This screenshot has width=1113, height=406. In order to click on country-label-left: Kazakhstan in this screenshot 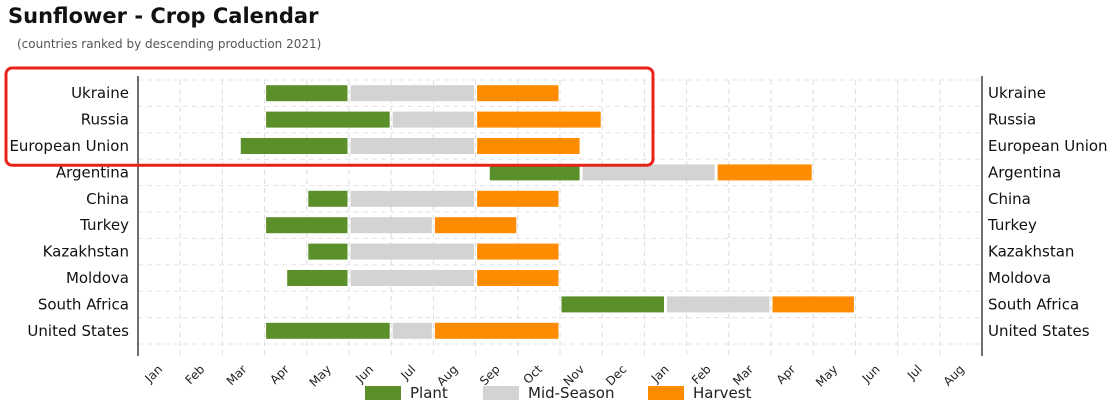, I will do `click(86, 252)`.